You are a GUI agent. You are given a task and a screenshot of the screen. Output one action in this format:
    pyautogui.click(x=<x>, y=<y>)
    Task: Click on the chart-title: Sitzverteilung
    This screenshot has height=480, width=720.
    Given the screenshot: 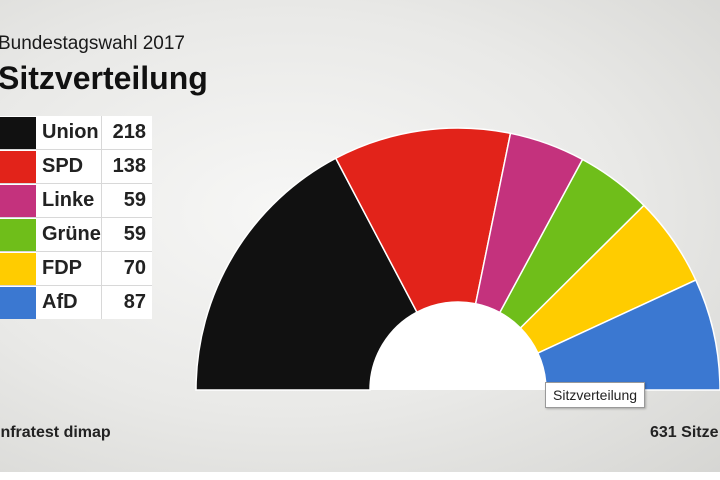 What is the action you would take?
    pyautogui.click(x=104, y=78)
    